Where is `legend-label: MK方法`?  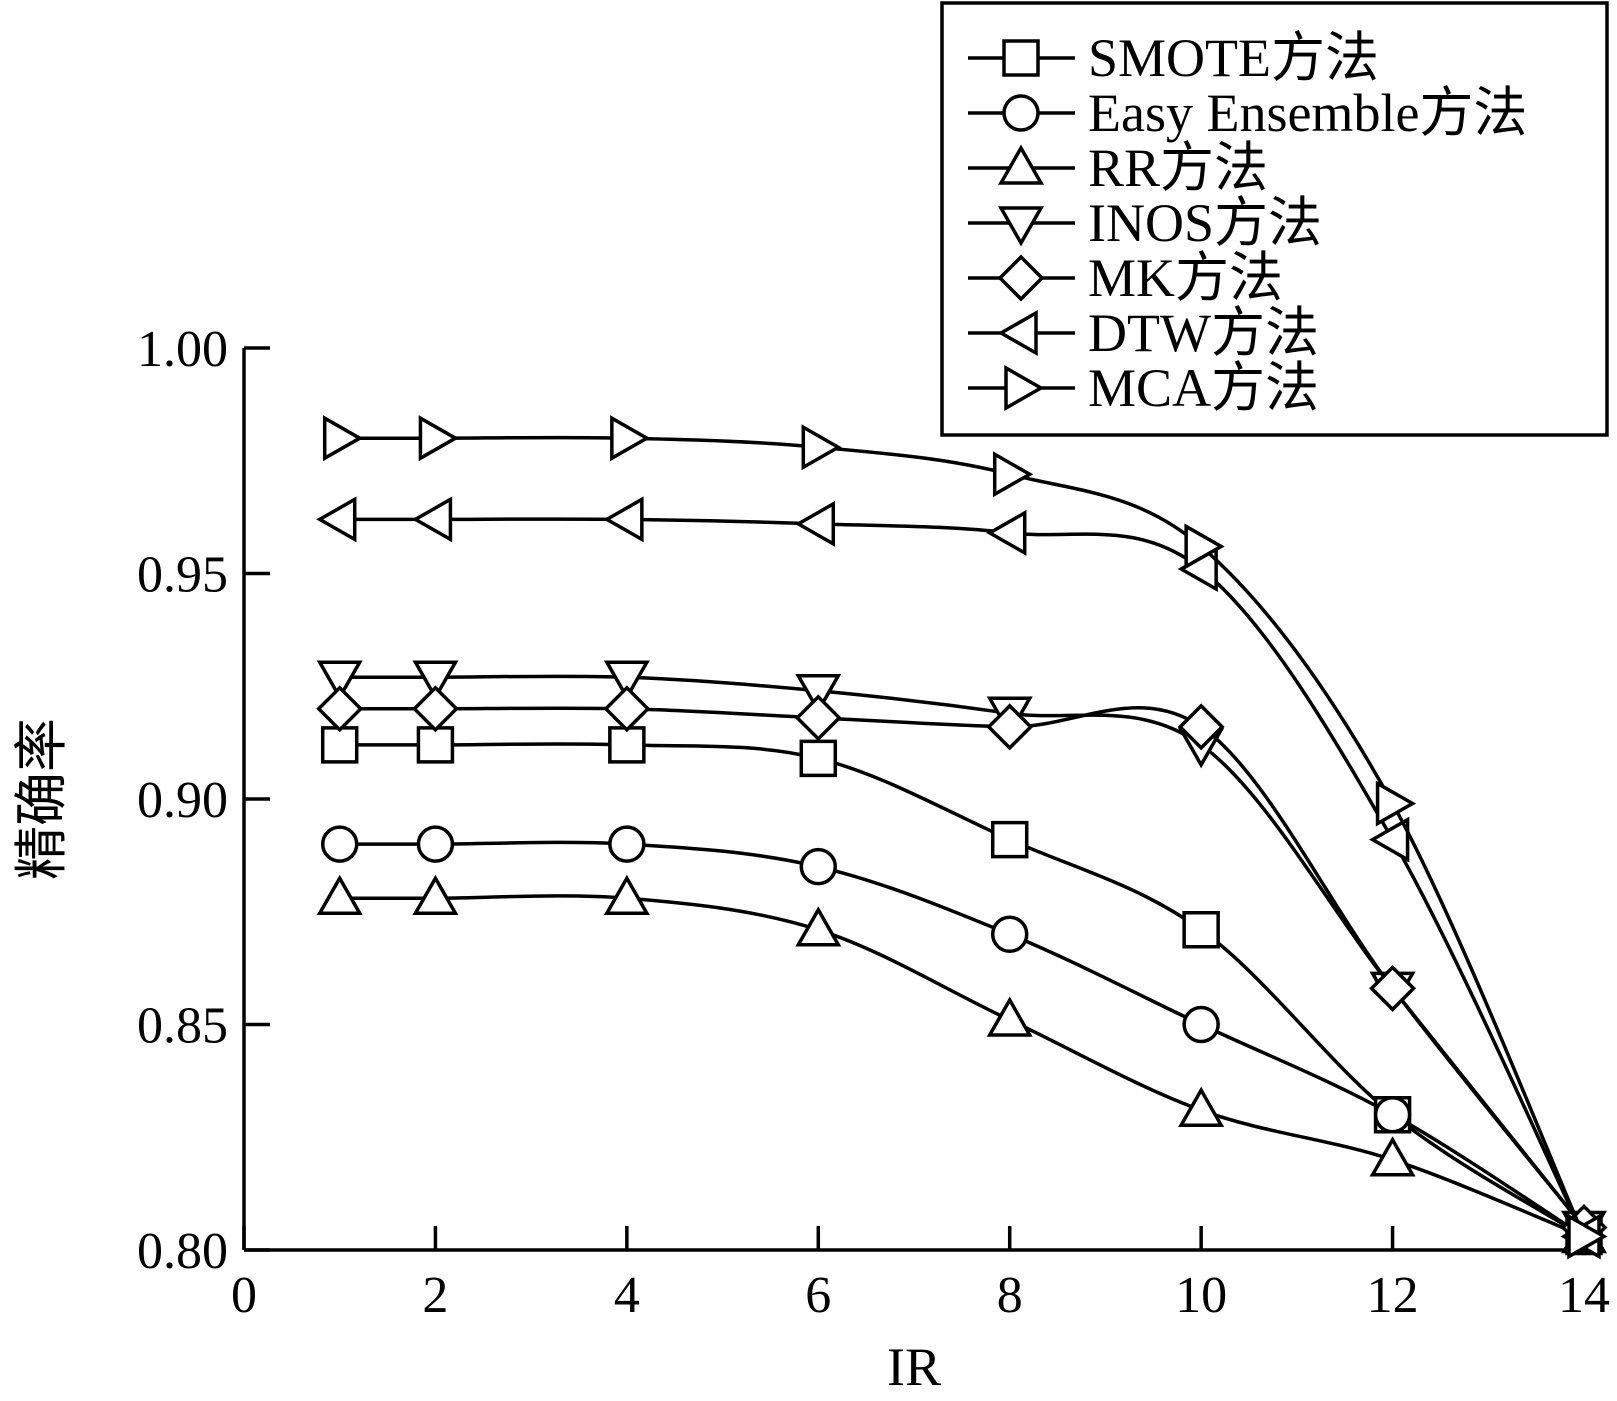
legend-label: MK方法 is located at coordinates (1185, 278).